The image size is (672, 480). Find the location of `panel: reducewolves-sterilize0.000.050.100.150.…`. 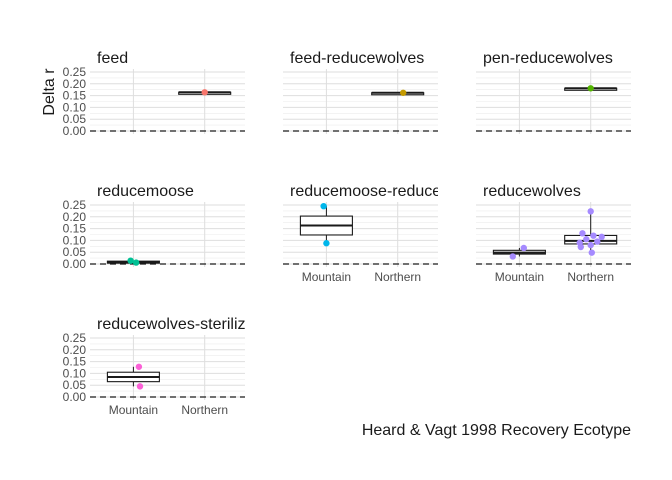

panel: reducewolves-sterilize0.000.050.100.150.… is located at coordinates (158, 366).